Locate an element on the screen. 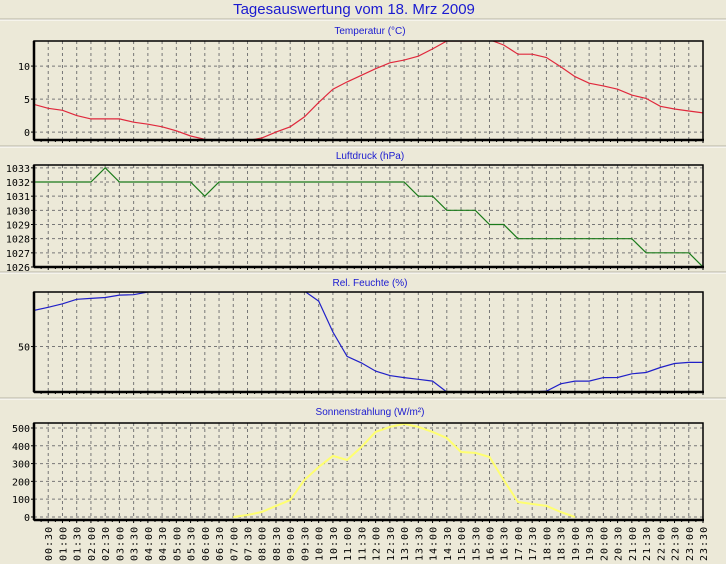 The height and width of the screenshot is (564, 726). solar-y-tick-label: 500 is located at coordinates (21, 429).